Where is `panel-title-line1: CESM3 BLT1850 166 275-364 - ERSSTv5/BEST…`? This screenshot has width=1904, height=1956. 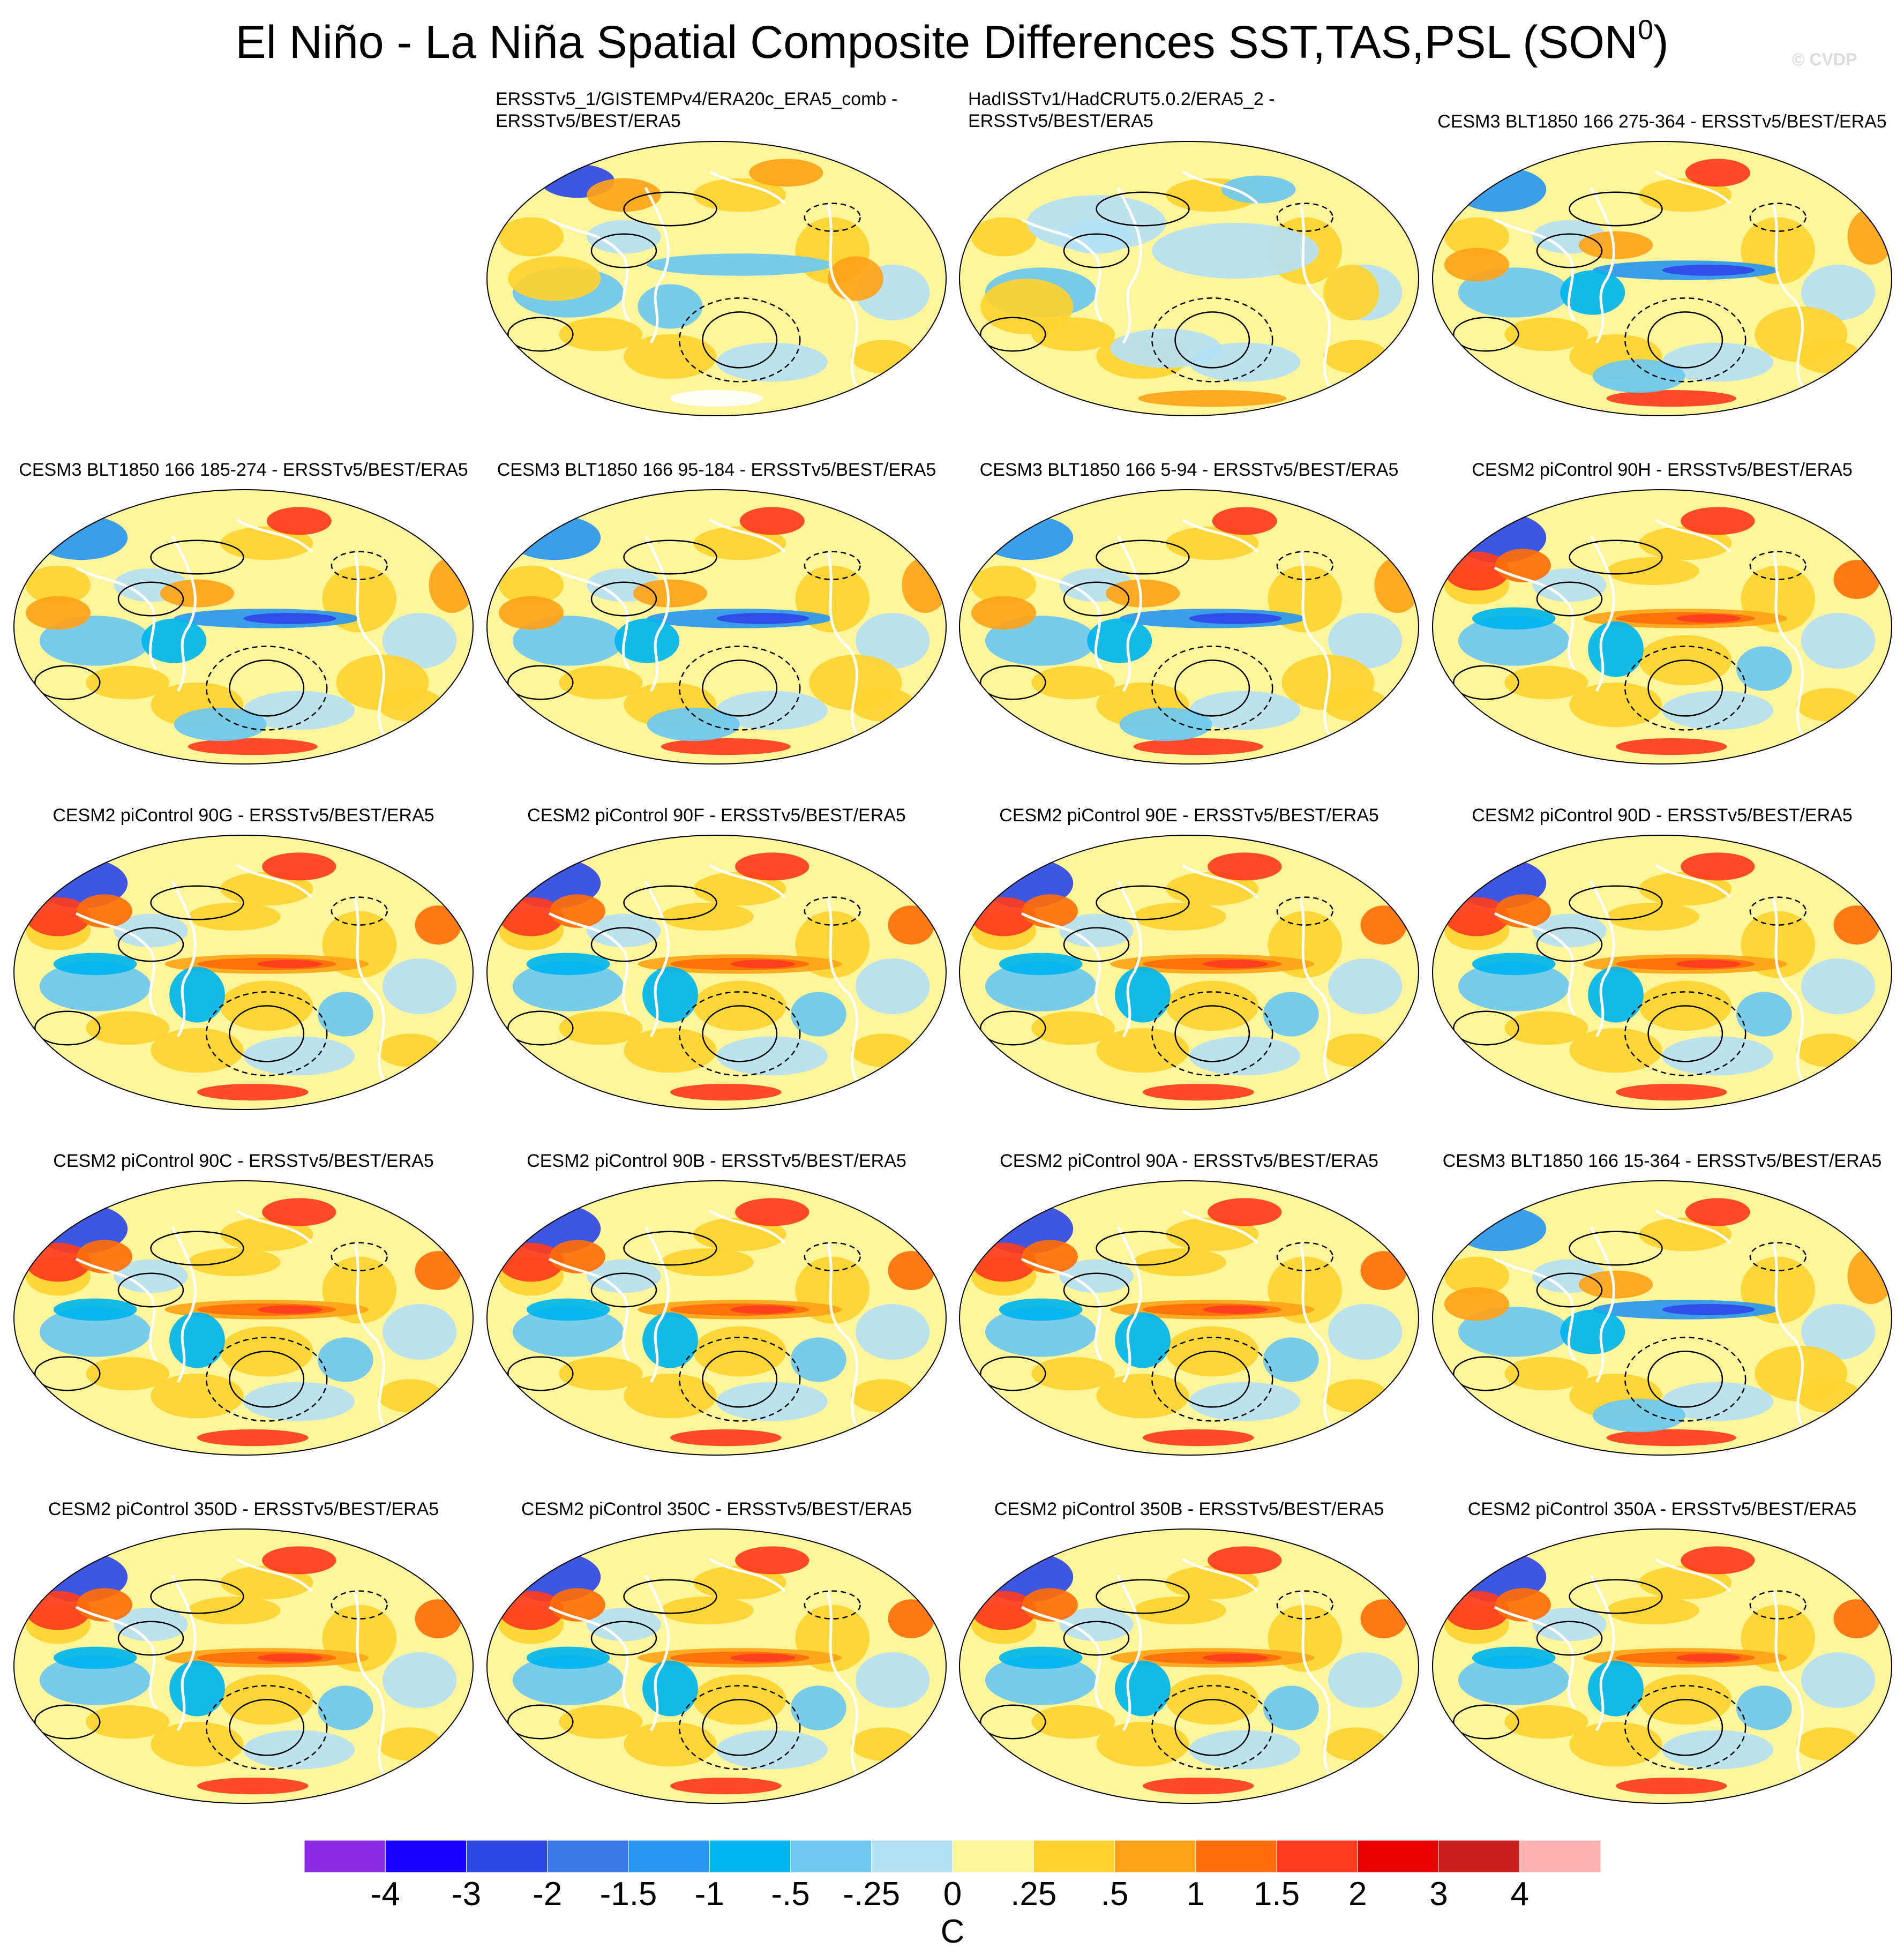 panel-title-line1: CESM3 BLT1850 166 275-364 - ERSSTv5/BEST… is located at coordinates (1662, 122).